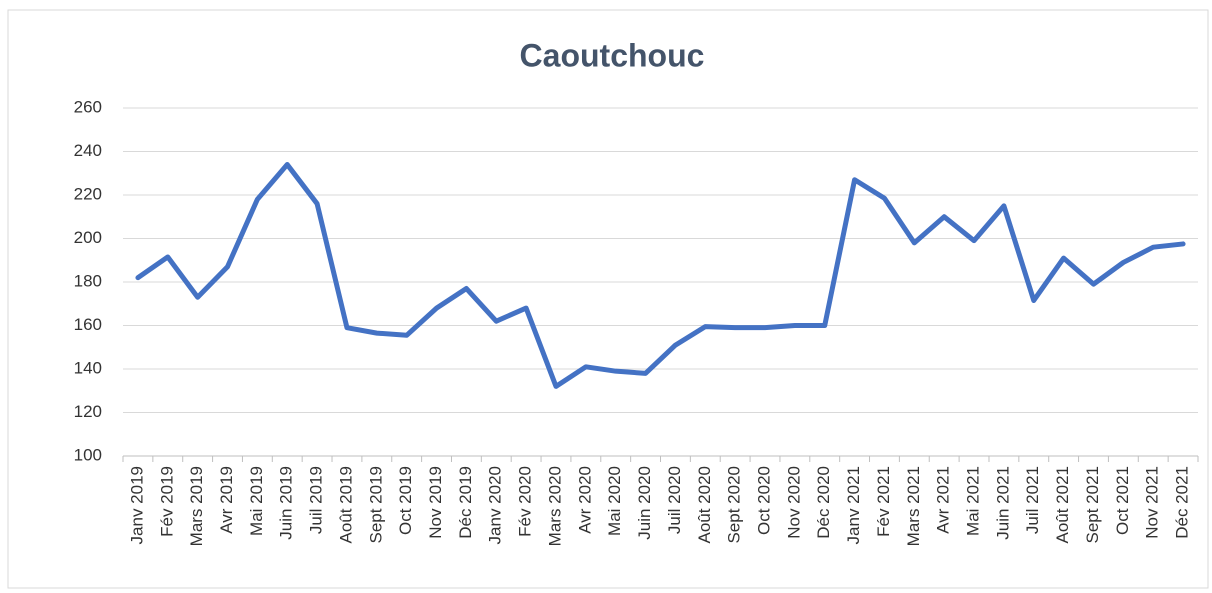 The width and height of the screenshot is (1212, 593). What do you see at coordinates (345, 505) in the screenshot?
I see `x-tick-label: Août 2019` at bounding box center [345, 505].